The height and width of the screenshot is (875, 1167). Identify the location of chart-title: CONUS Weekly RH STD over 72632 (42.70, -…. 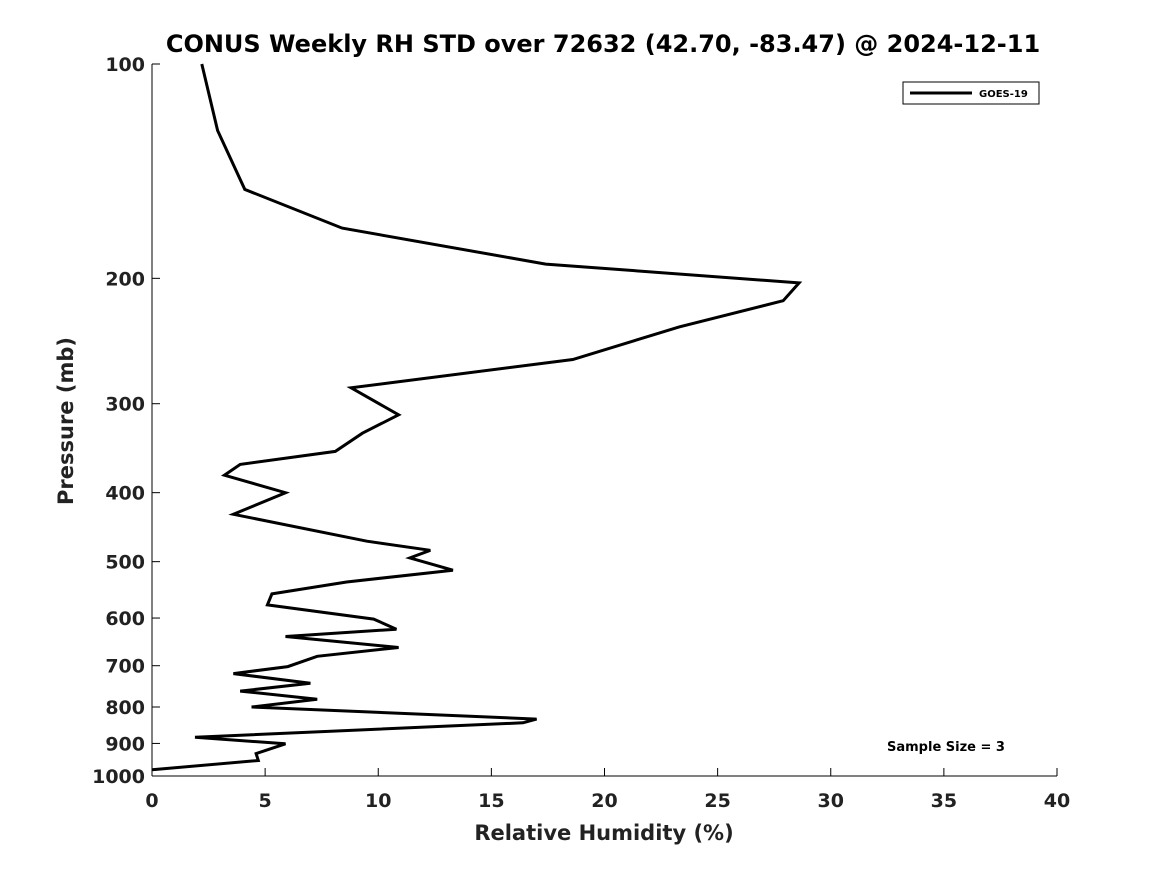
(603, 44).